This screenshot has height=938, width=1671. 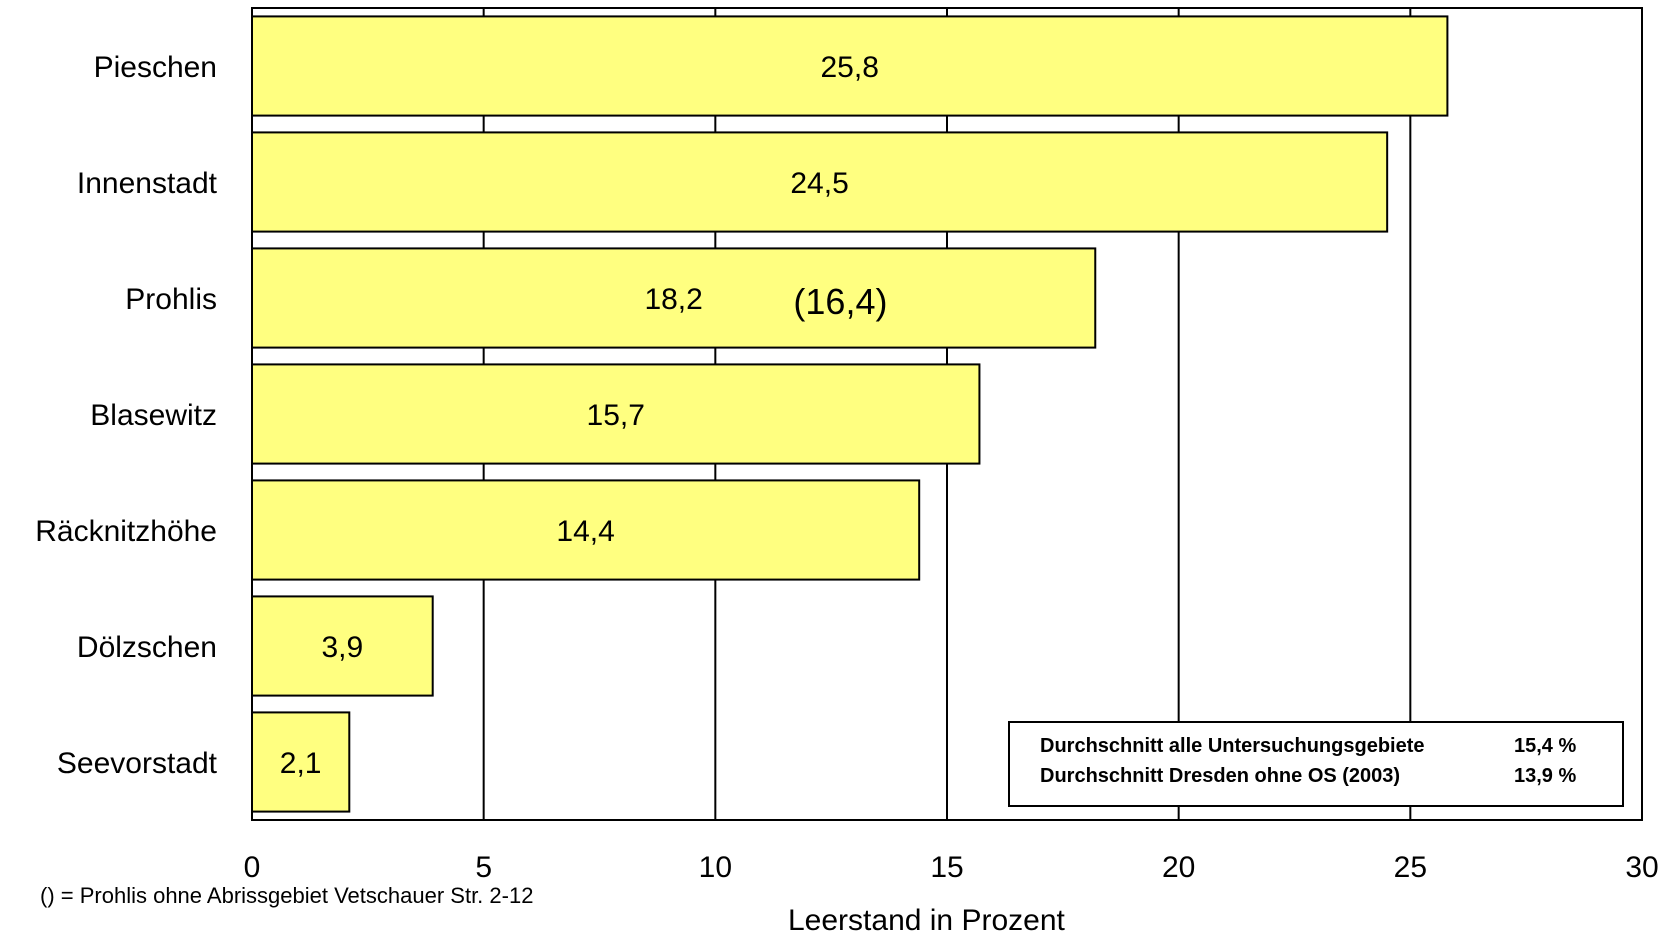 I want to click on bar-value-label: 25,8, so click(x=850, y=67).